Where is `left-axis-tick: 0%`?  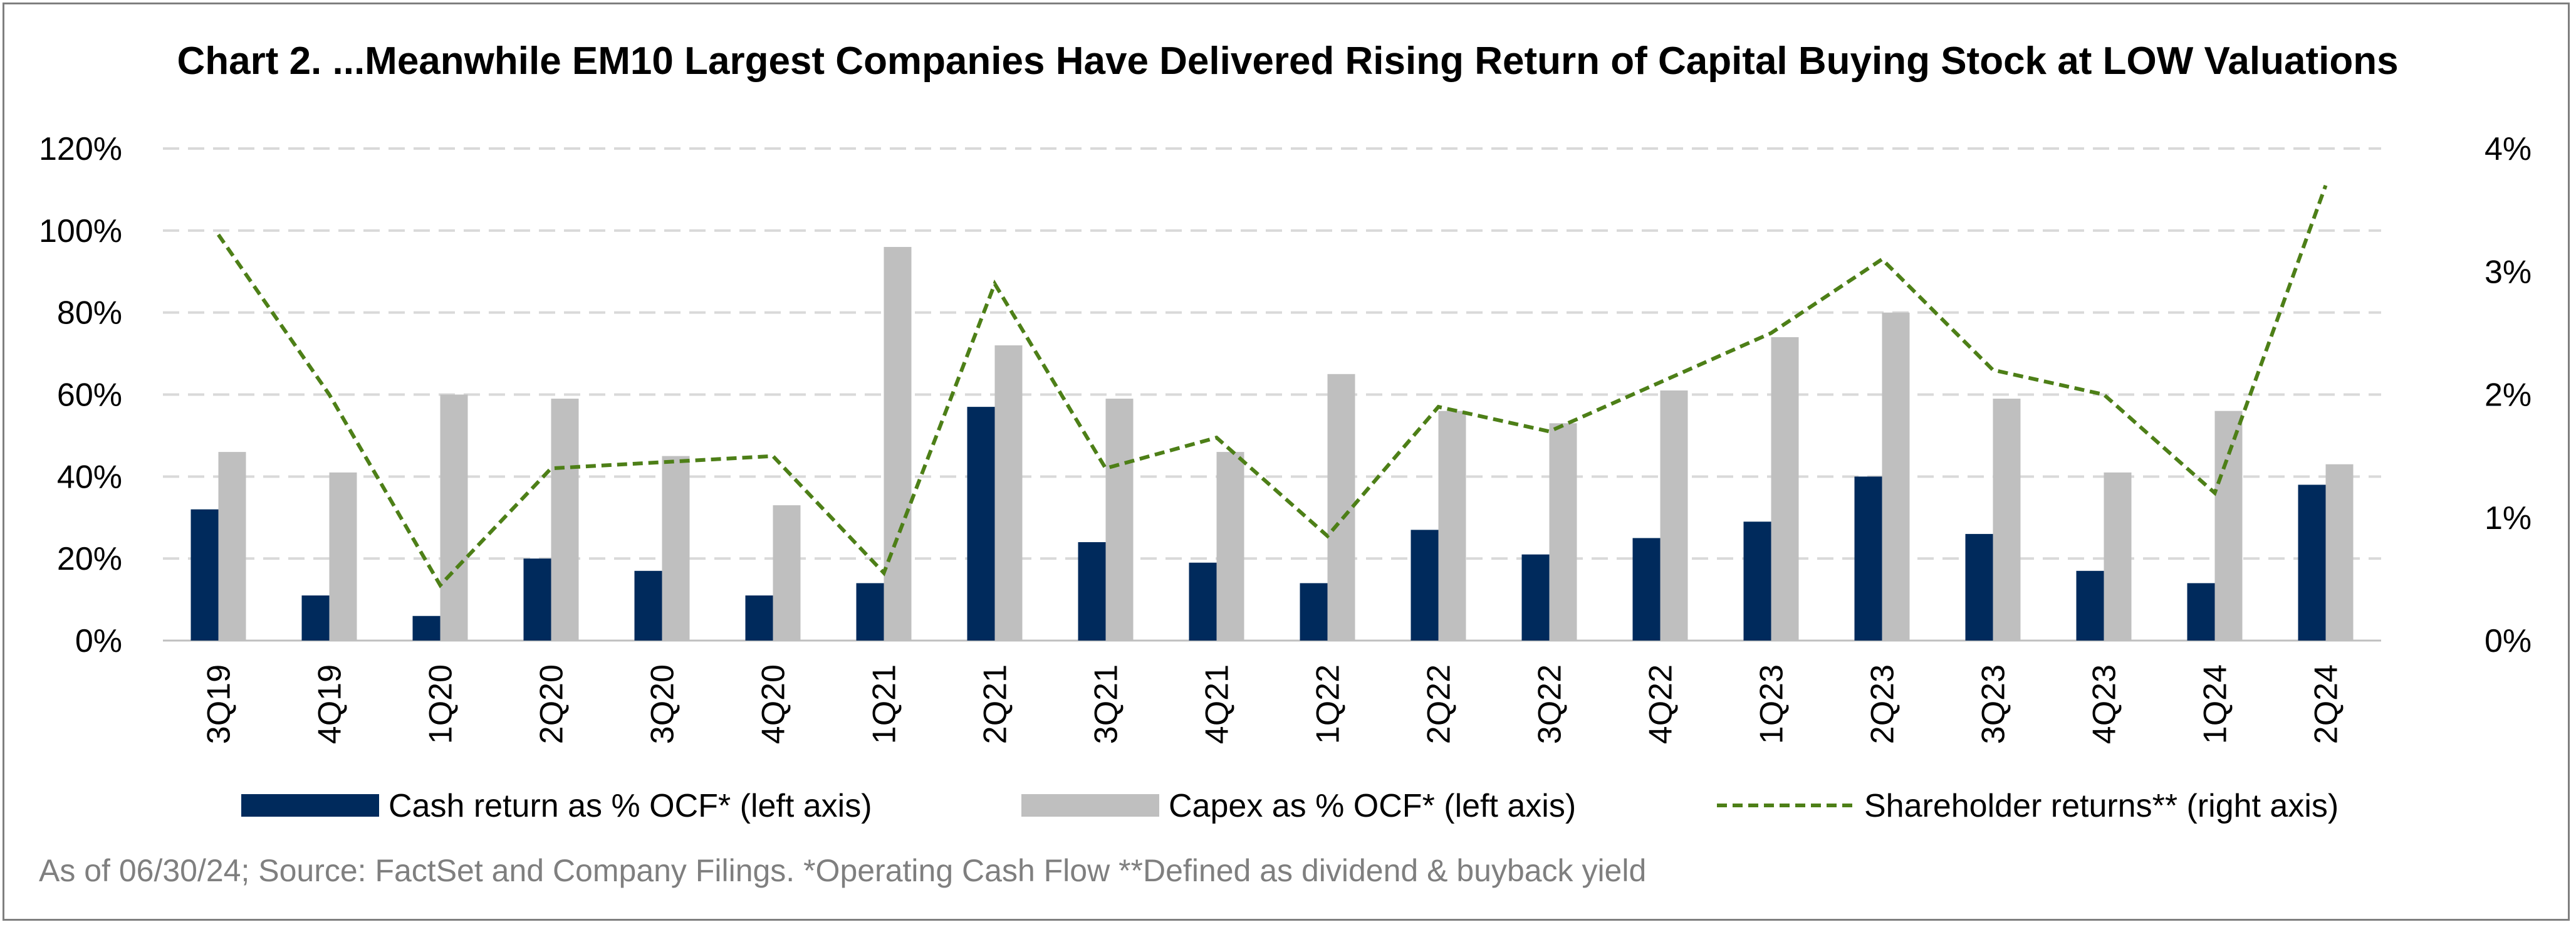 left-axis-tick: 0% is located at coordinates (98, 641).